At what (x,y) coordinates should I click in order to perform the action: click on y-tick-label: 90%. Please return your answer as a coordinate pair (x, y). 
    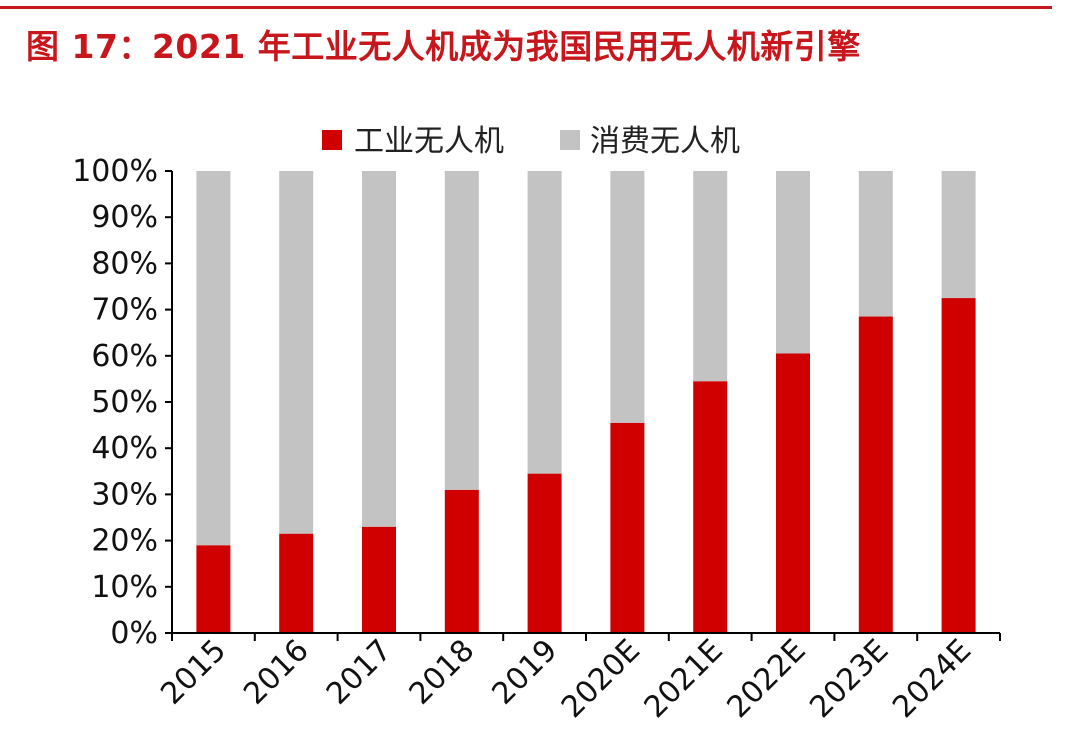
    Looking at the image, I should click on (124, 217).